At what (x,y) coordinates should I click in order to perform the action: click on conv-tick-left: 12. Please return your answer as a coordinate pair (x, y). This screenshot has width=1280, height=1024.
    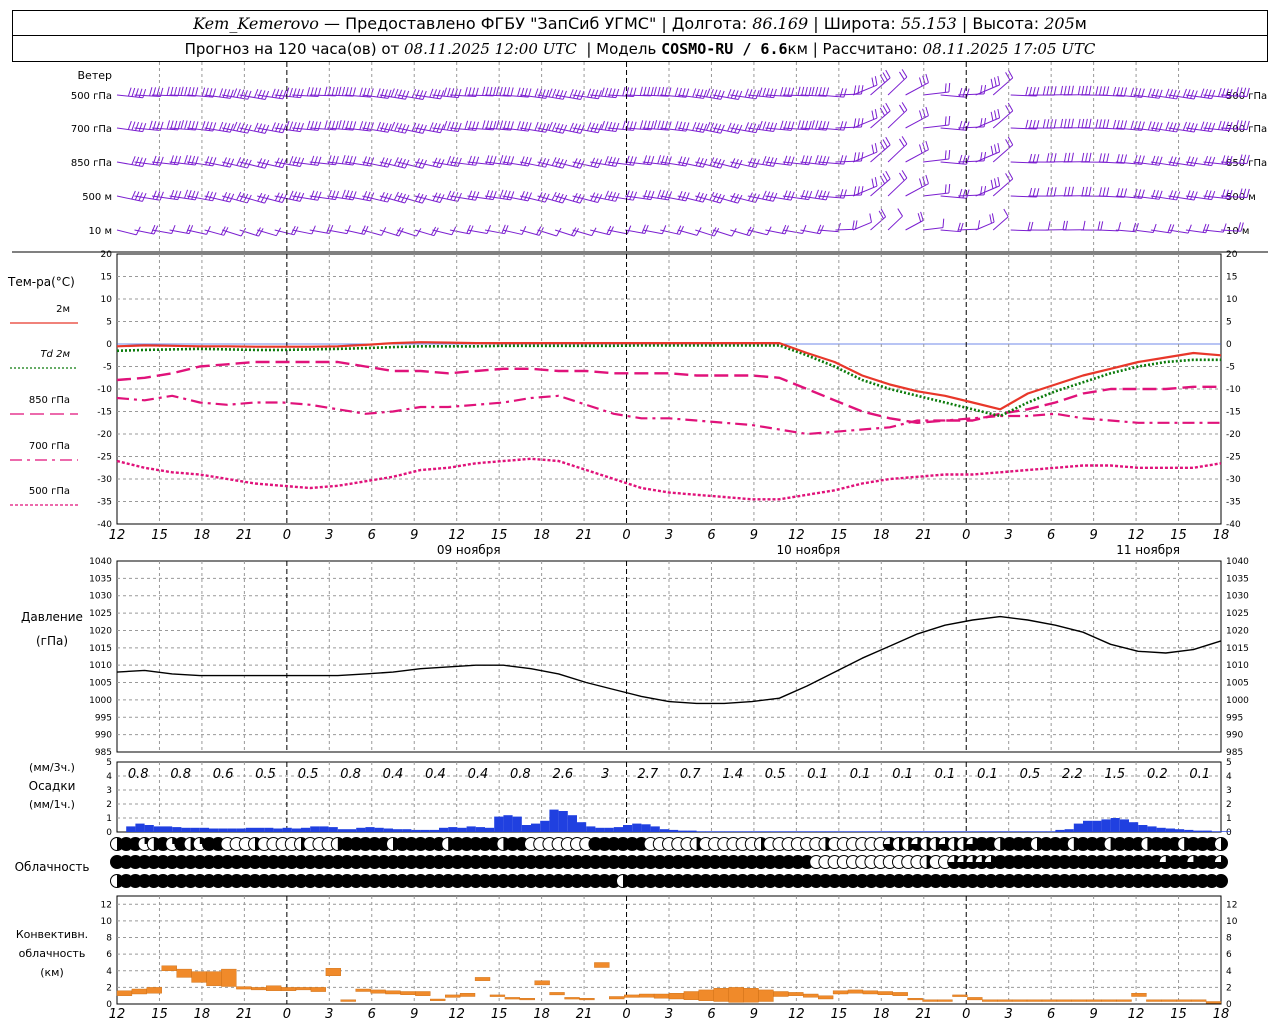
    Looking at the image, I should click on (106, 905).